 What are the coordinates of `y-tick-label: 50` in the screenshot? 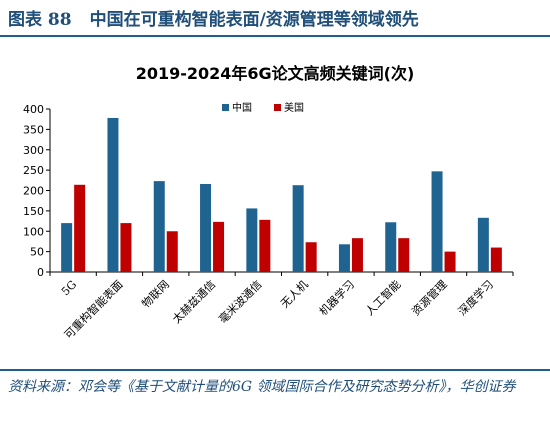 It's located at (37, 252).